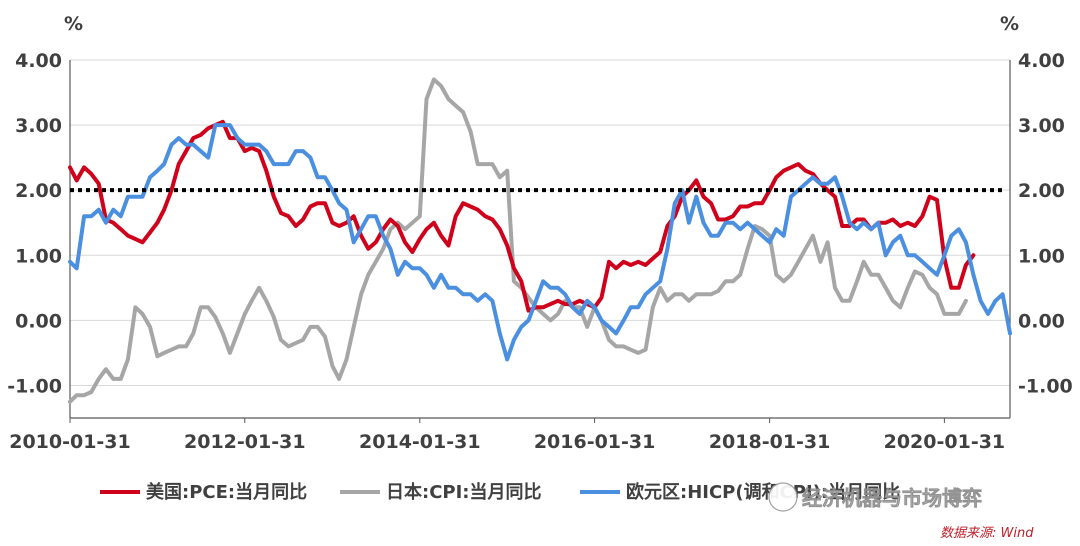  Describe the element at coordinates (73, 24) in the screenshot. I see `y-axis-left-unit: %` at that location.